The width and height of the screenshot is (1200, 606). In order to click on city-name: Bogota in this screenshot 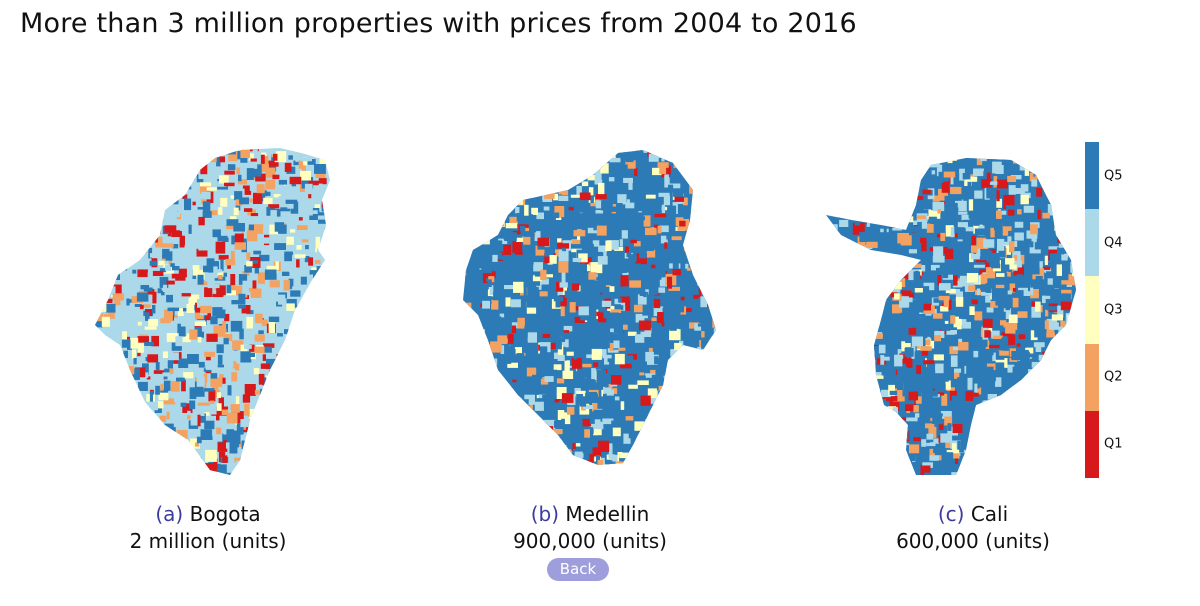, I will do `click(225, 514)`.